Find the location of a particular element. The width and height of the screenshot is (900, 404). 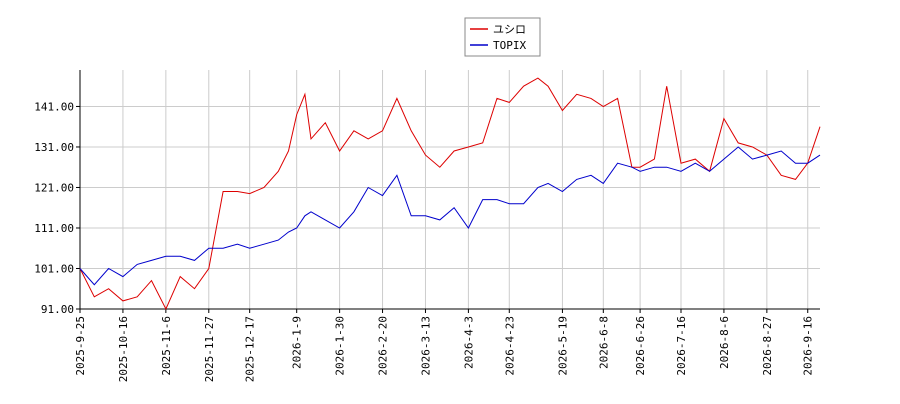

y-tick-label: 111.00 is located at coordinates (54, 228).